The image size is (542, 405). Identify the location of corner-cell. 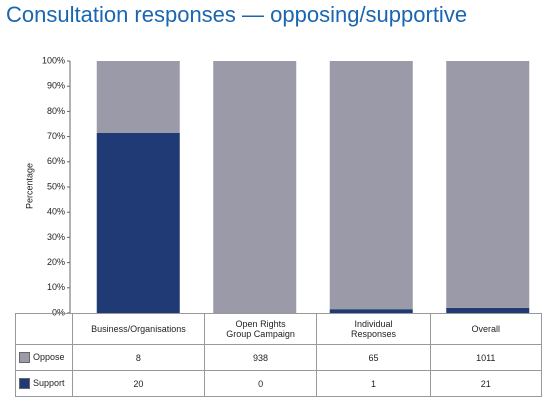
(44, 329).